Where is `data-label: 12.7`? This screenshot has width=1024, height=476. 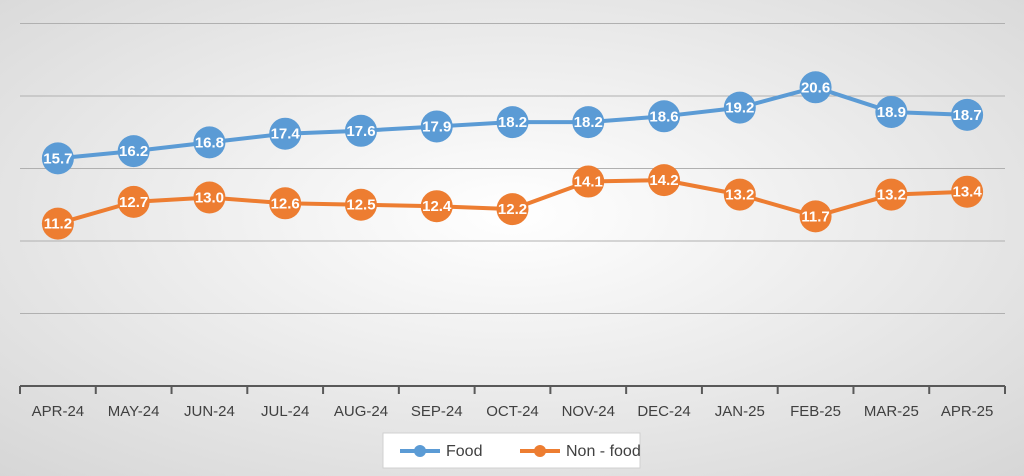 data-label: 12.7 is located at coordinates (133, 202).